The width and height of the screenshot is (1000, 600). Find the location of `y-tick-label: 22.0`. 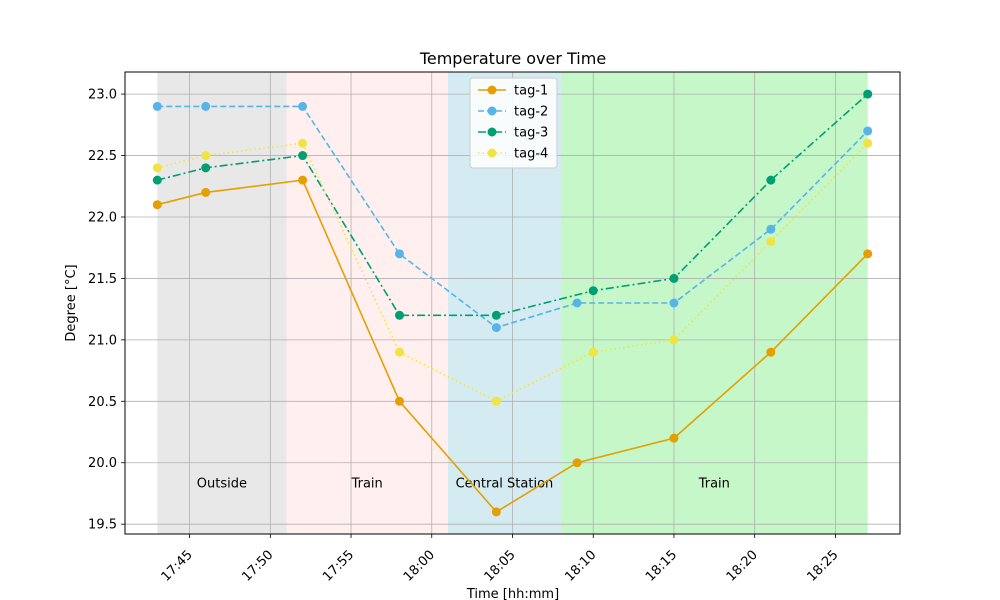

y-tick-label: 22.0 is located at coordinates (102, 217).